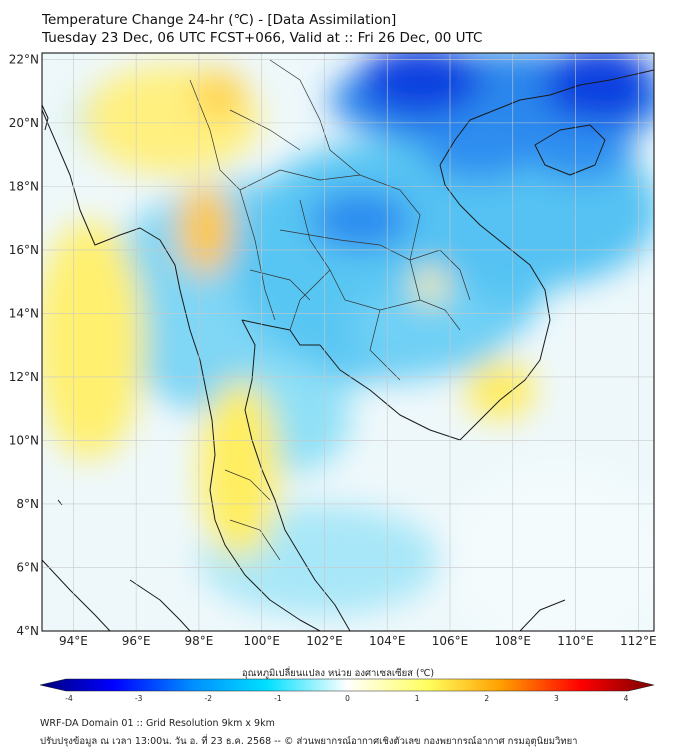  Describe the element at coordinates (24, 59) in the screenshot. I see `lat-tick-label: 22°N` at that location.